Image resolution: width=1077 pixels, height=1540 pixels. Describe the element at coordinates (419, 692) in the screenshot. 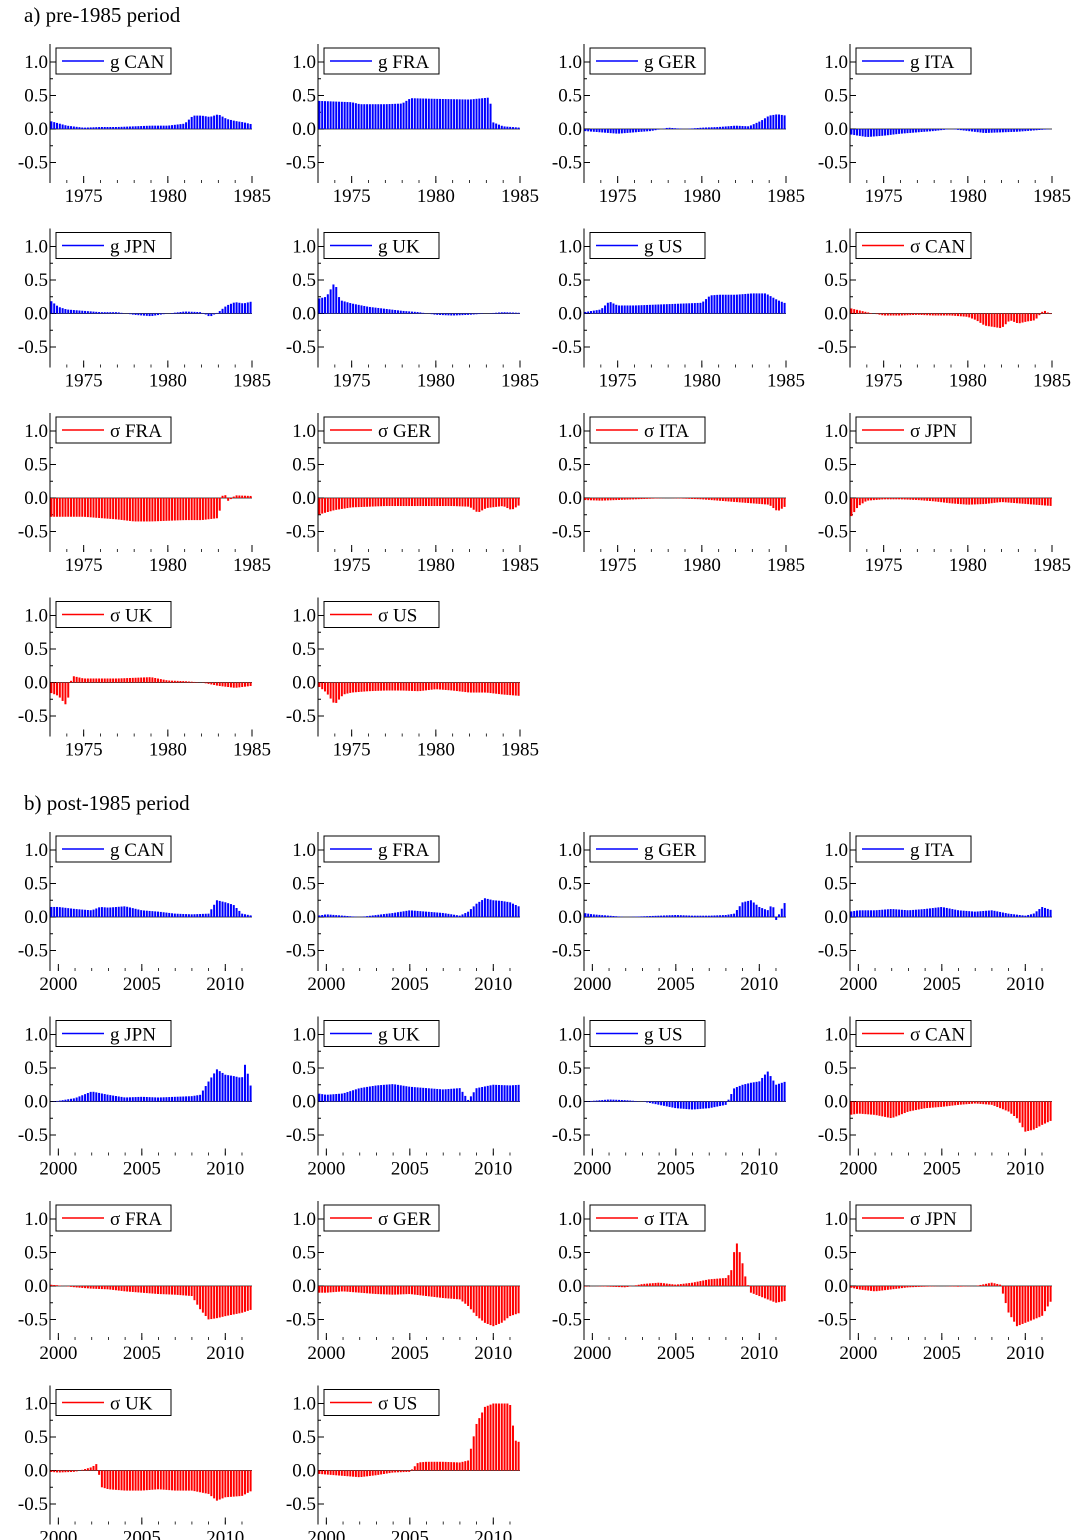

I see `chart-pre-sigma-us-bars` at that location.